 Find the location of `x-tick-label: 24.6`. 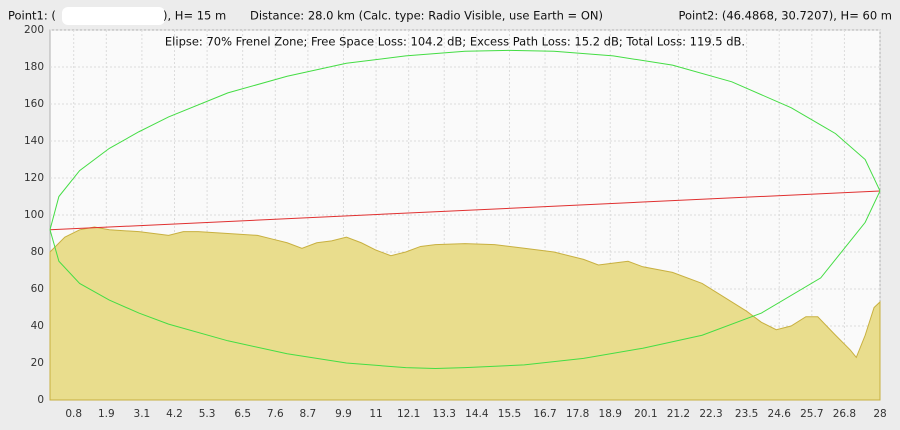

x-tick-label: 24.6 is located at coordinates (780, 414).